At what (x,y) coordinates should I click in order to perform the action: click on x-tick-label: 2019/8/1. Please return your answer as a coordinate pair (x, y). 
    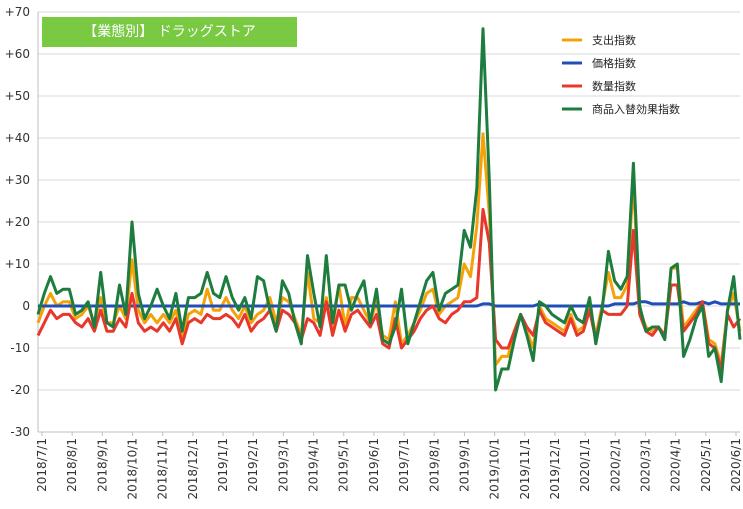
    Looking at the image, I should click on (434, 465).